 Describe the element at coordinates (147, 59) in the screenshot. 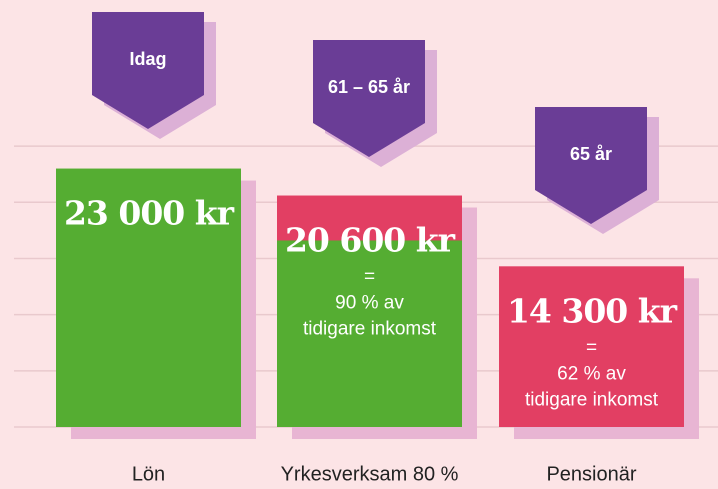

I see `badge-label: Idag` at that location.